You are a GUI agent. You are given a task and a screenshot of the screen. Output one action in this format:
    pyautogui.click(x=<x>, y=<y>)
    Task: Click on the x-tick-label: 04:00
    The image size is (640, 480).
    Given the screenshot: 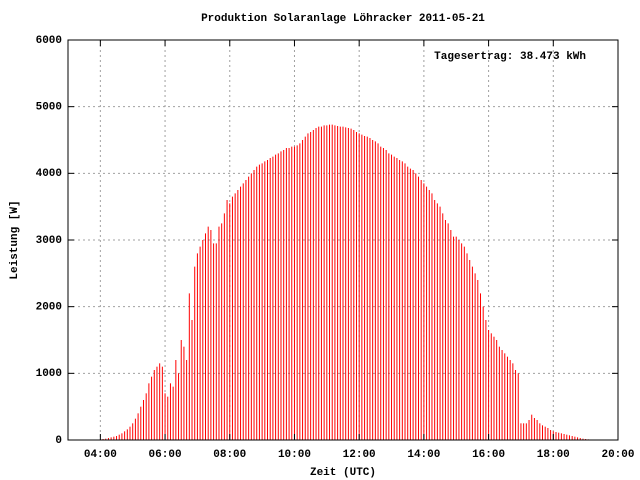 What is the action you would take?
    pyautogui.click(x=100, y=455)
    